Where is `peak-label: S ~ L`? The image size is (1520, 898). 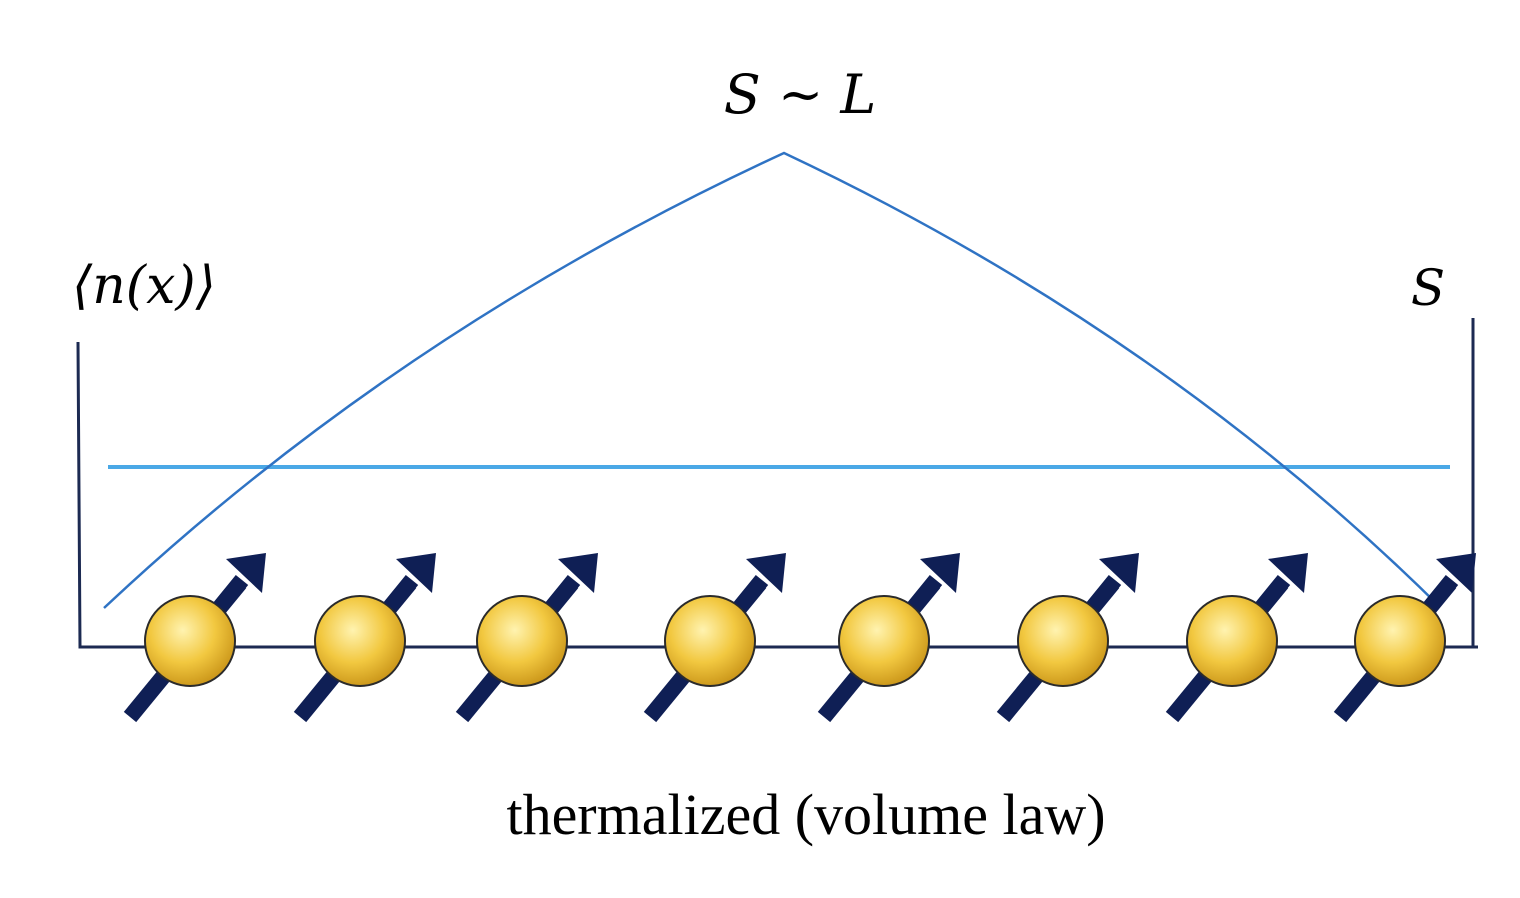
peak-label: S ~ L is located at coordinates (800, 94).